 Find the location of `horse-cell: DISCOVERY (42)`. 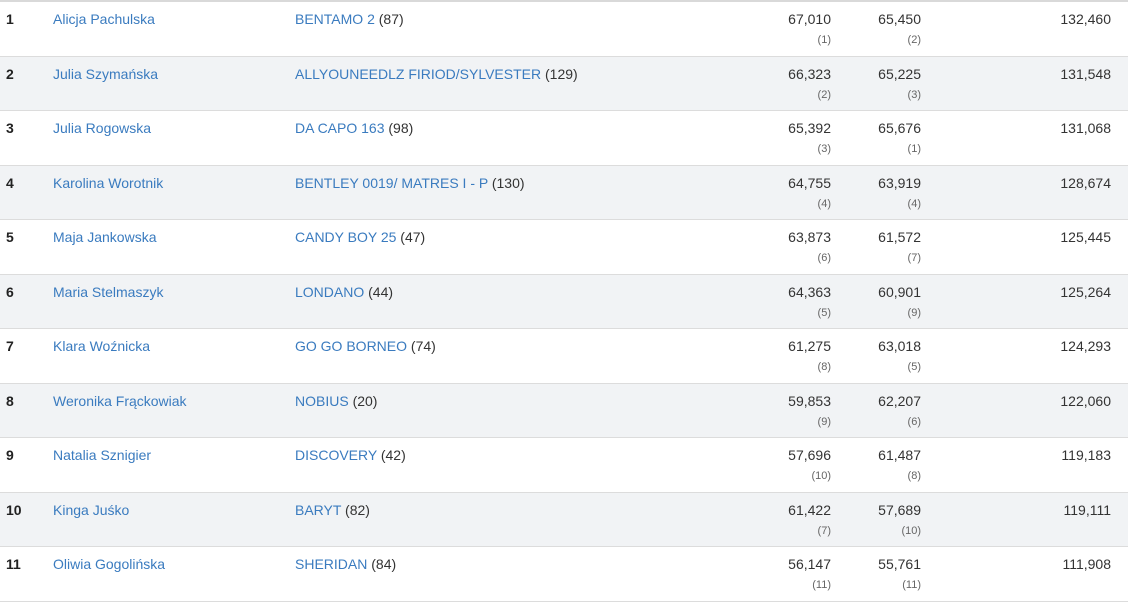

horse-cell: DISCOVERY (42) is located at coordinates (350, 455).